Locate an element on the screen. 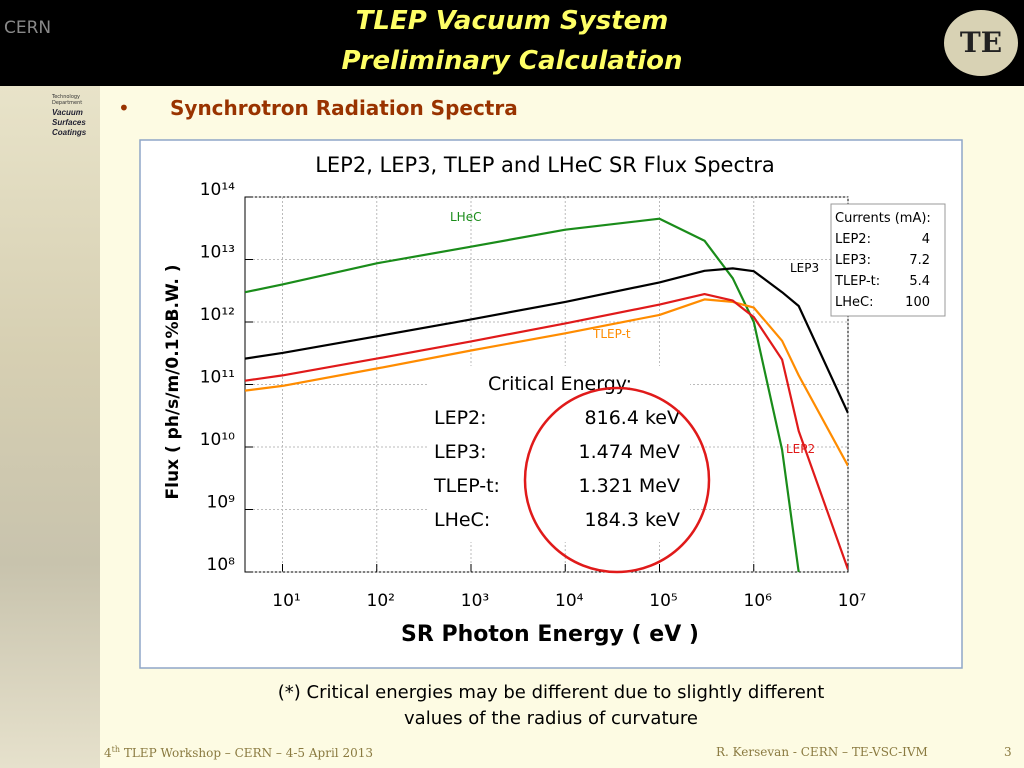  series-label: LEP2 is located at coordinates (800, 449).